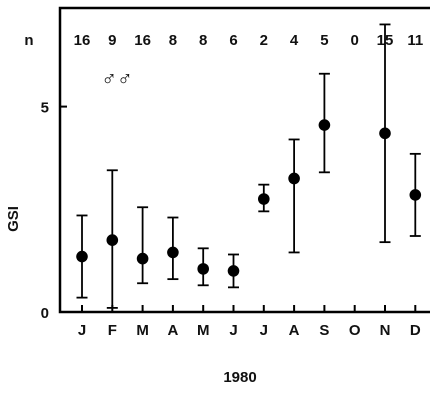 The image size is (430, 393). Describe the element at coordinates (324, 40) in the screenshot. I see `sample-size-label: 5` at that location.